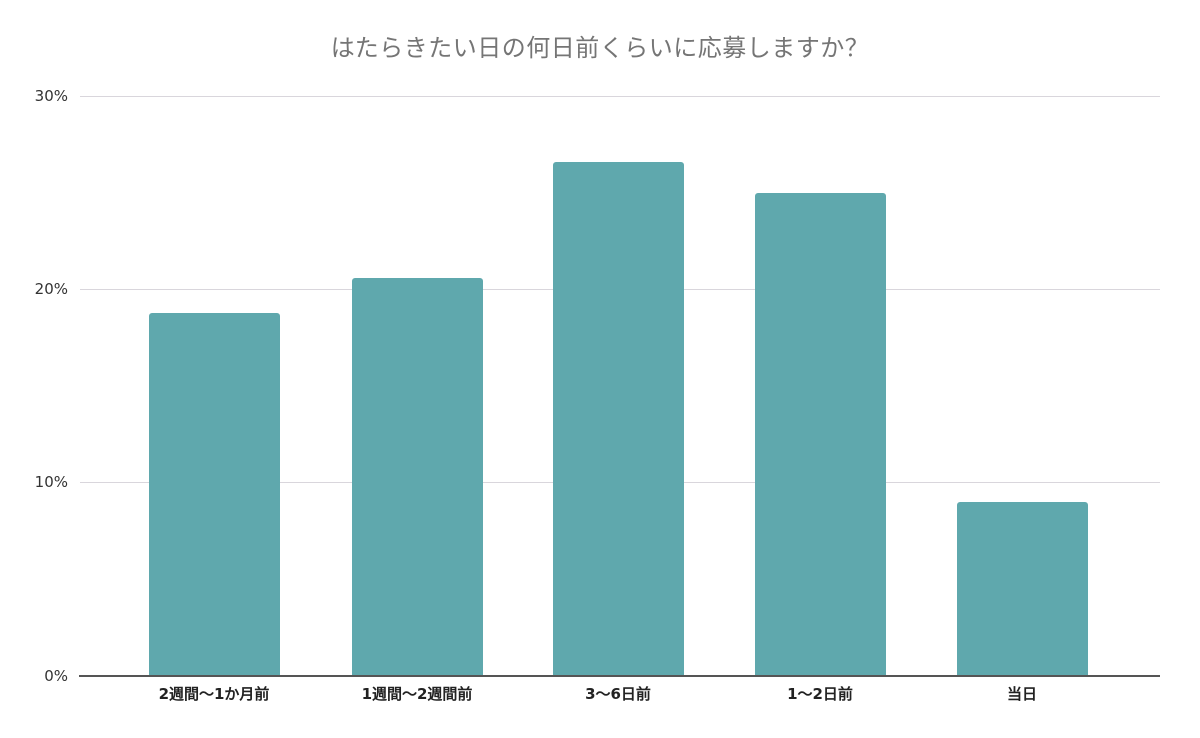 The width and height of the screenshot is (1200, 738). Describe the element at coordinates (619, 676) in the screenshot. I see `x-axis-line` at that location.